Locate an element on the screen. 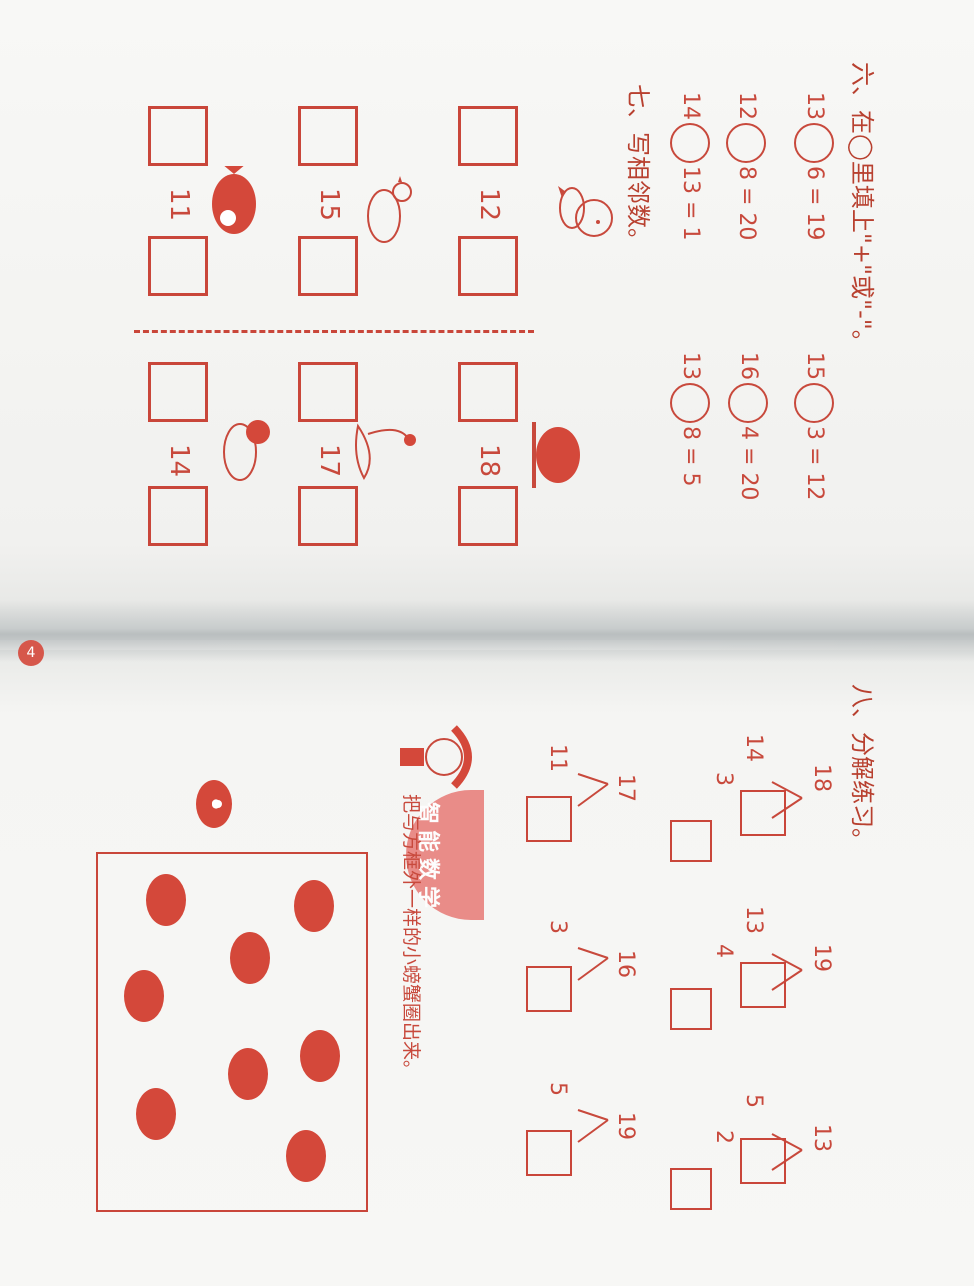  equation-operand: 6 is located at coordinates (814, 173).